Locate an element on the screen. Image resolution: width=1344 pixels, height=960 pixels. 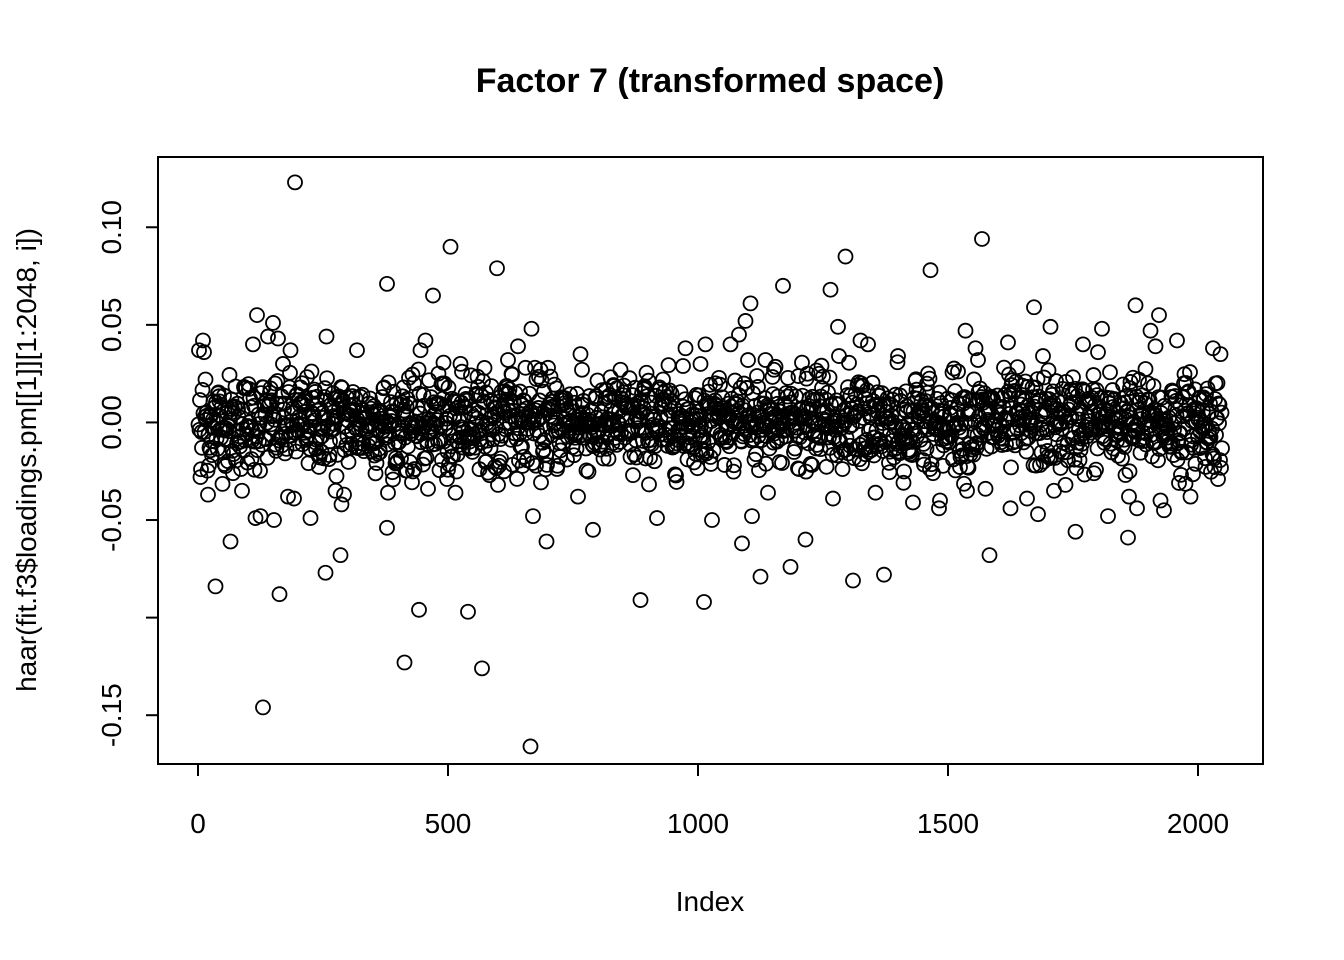
y-axis: -0.15 -0.05 0.00 0.05 0.10 is located at coordinates (127, 473).